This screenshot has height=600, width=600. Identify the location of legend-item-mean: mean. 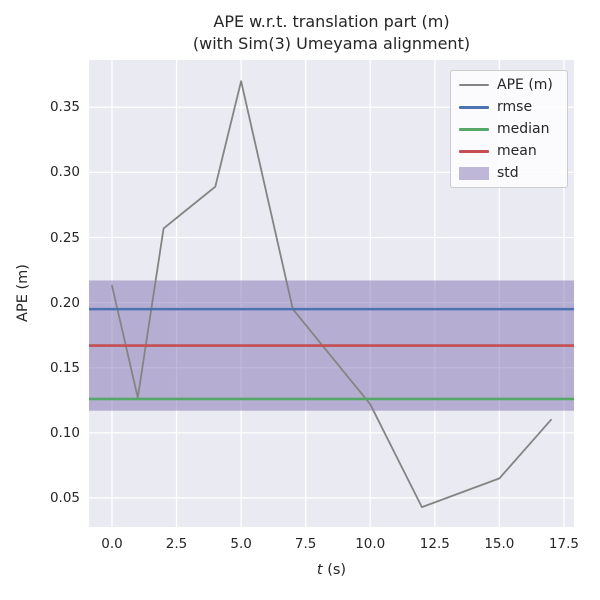
(509, 151).